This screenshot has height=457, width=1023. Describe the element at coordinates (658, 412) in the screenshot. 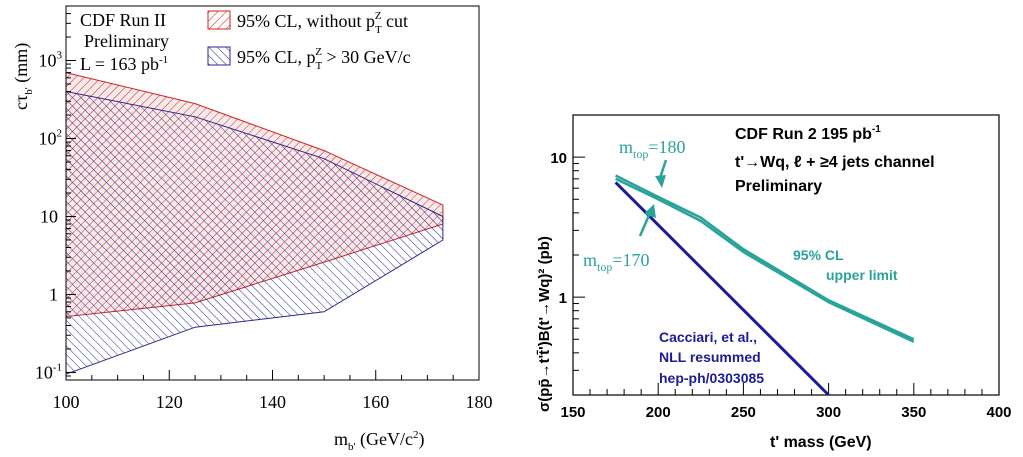

I see `right-x-tick-label: 200` at that location.